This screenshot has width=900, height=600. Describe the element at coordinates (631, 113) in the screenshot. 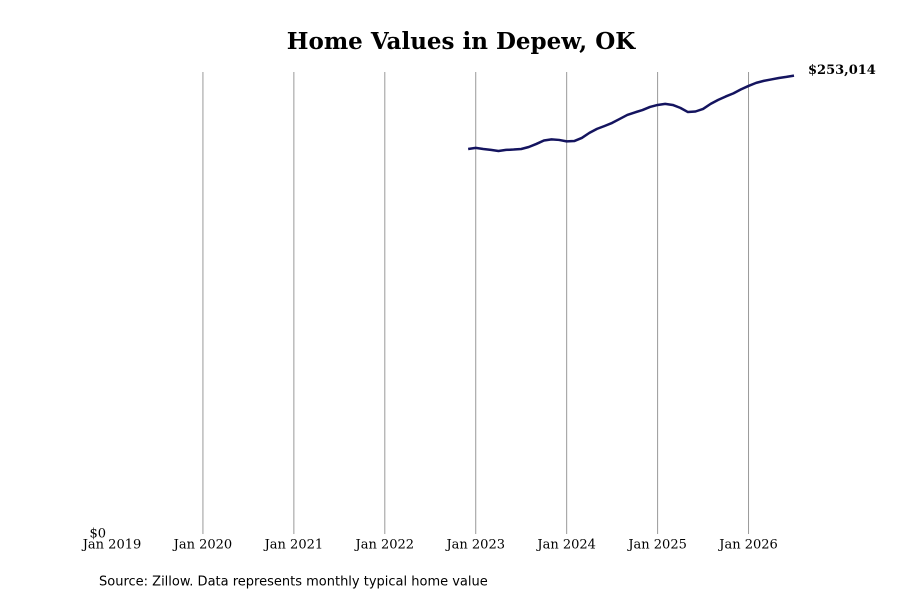

I see `line` at that location.